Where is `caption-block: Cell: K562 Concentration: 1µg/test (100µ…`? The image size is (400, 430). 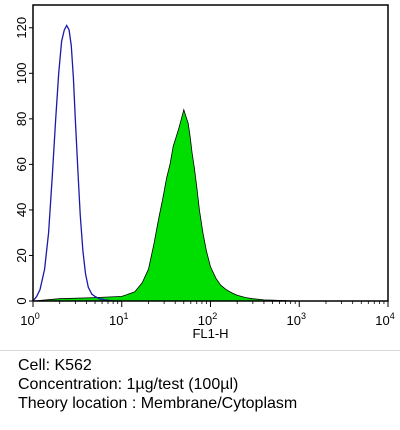
caption-block: Cell: K562 Concentration: 1µg/test (100µ… is located at coordinates (208, 384).